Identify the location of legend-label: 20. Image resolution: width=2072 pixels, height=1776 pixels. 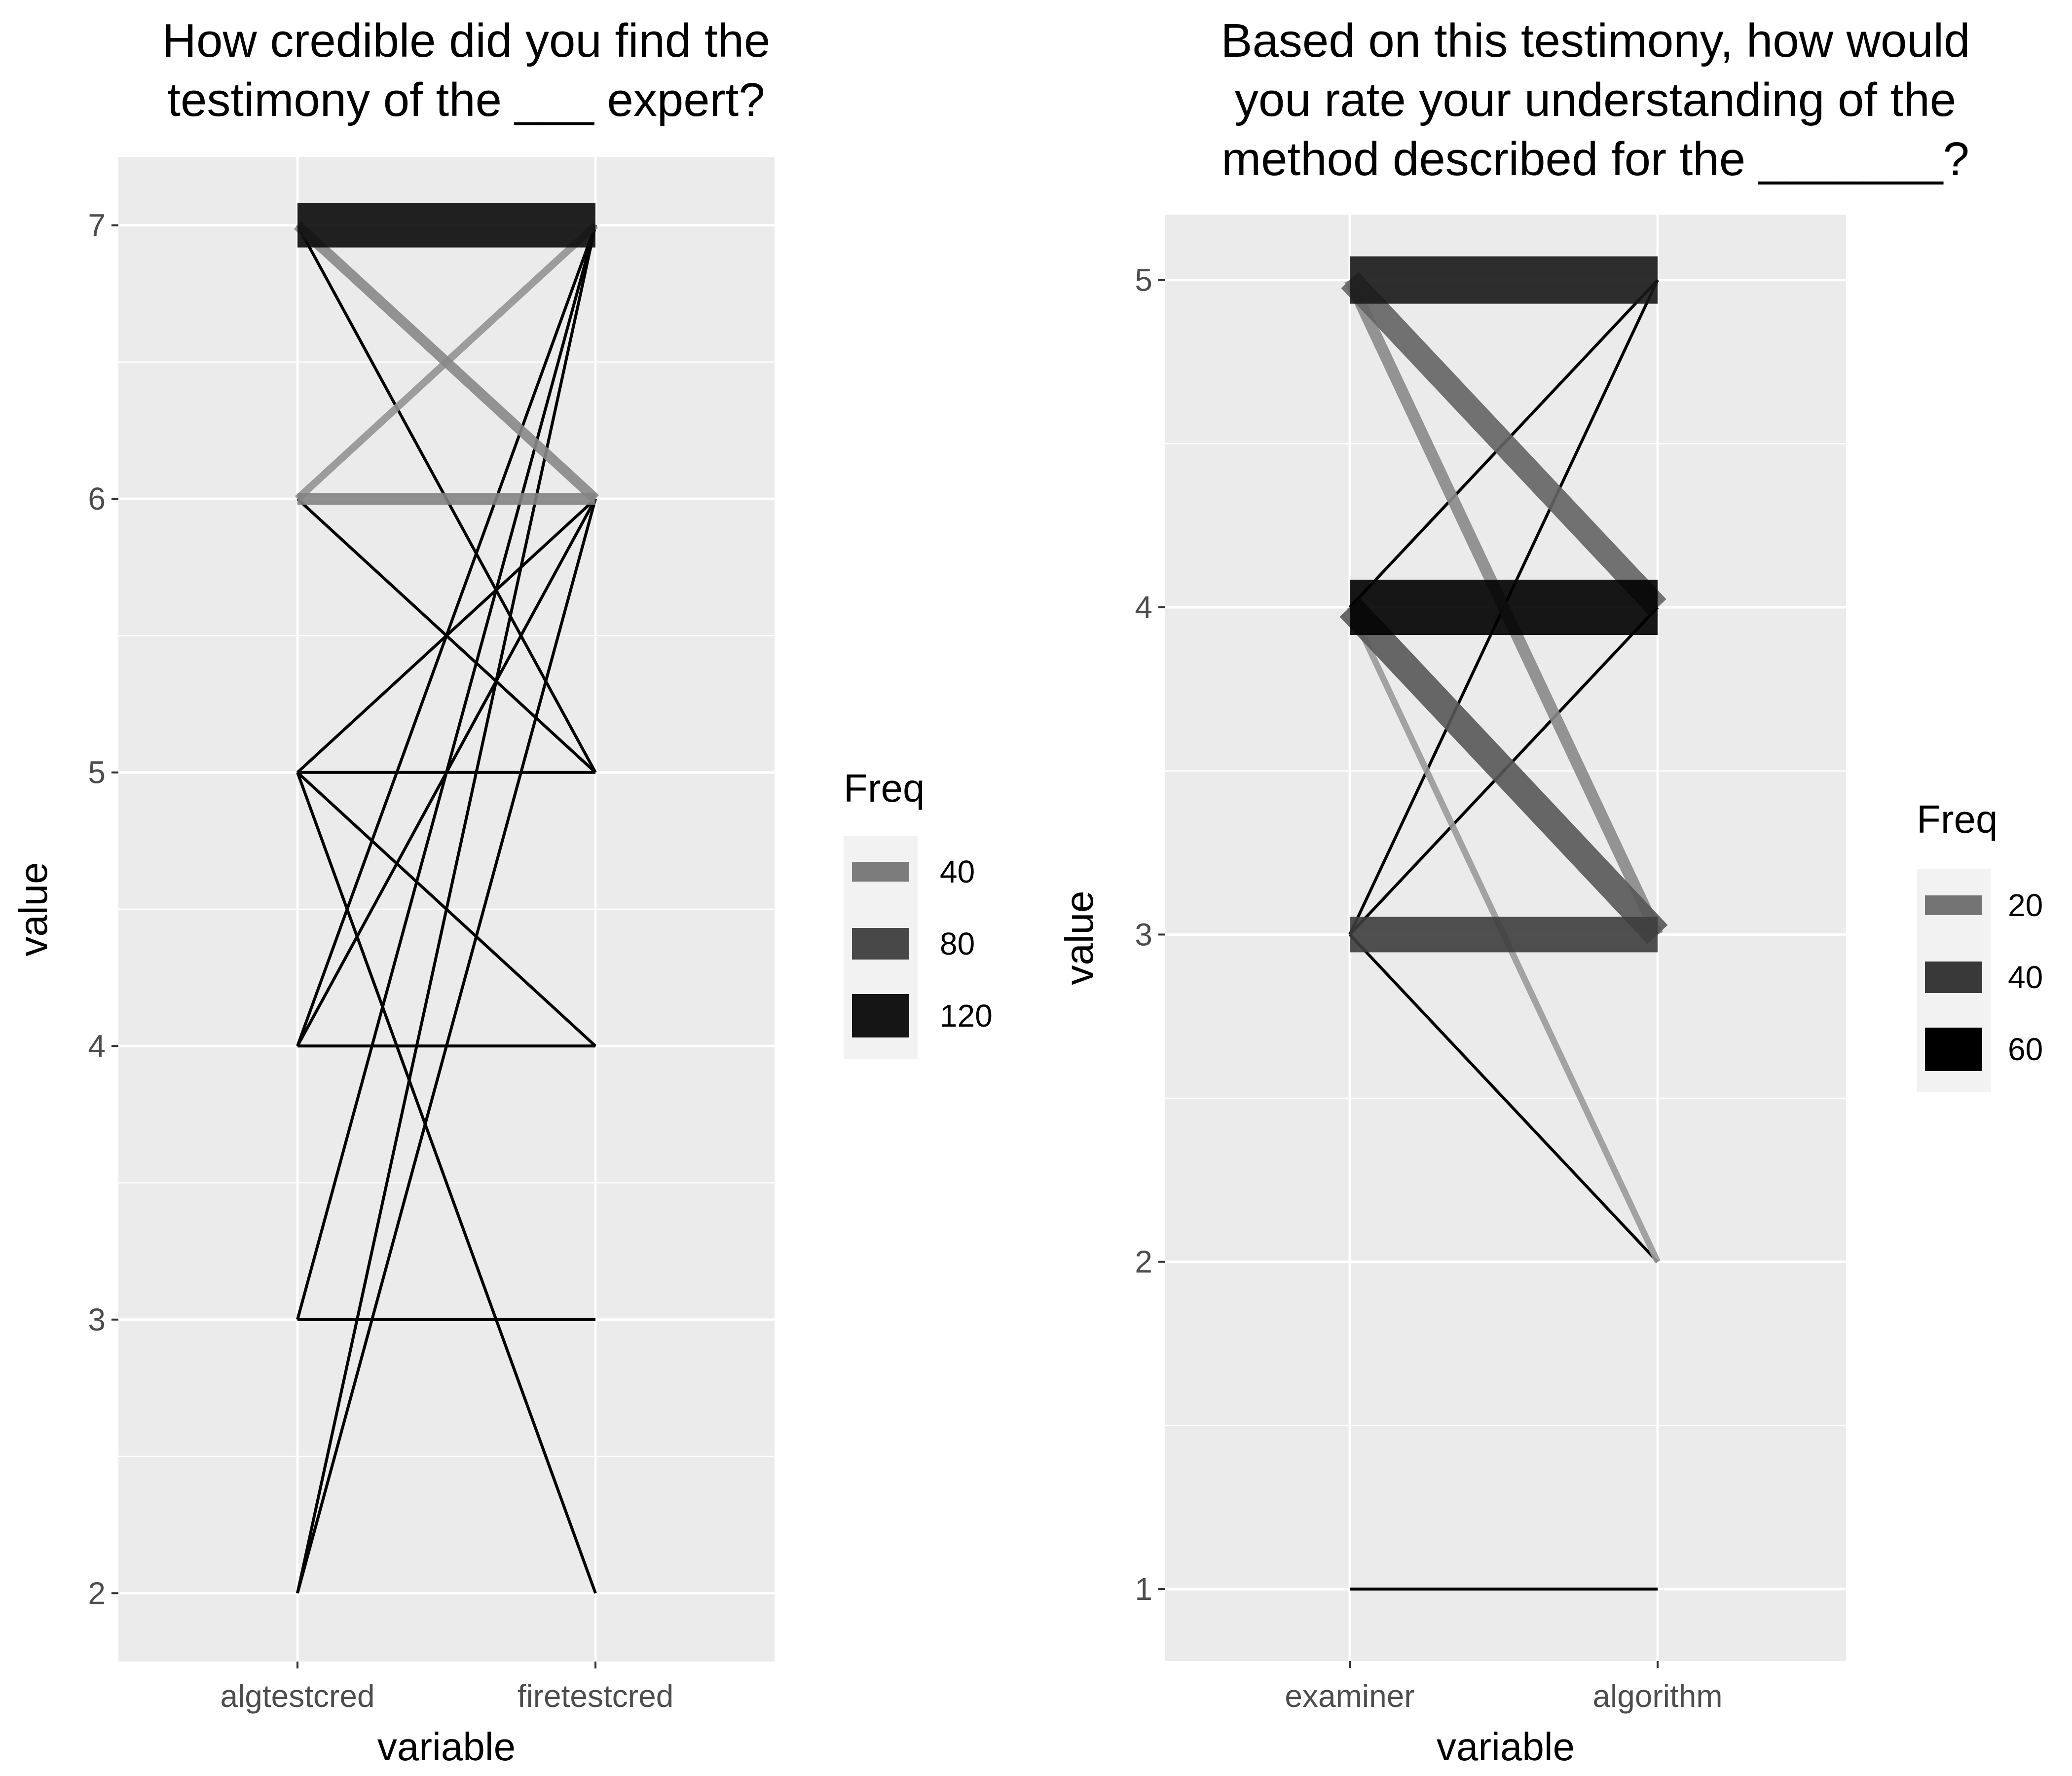
(2025, 906).